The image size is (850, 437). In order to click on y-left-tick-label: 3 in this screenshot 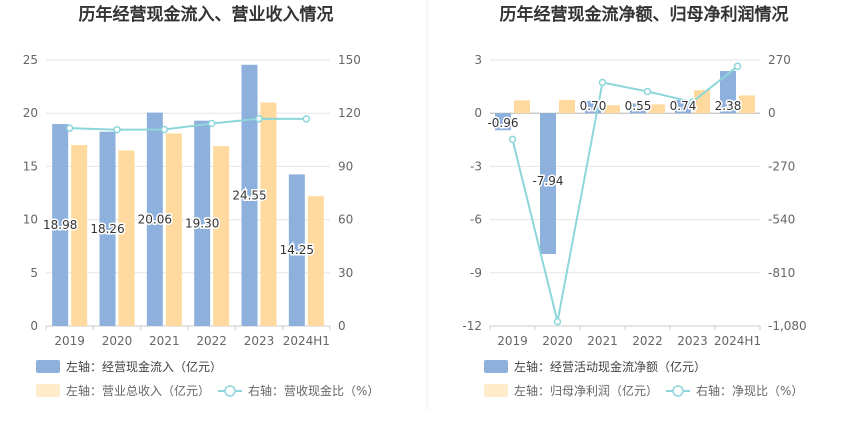, I will do `click(478, 60)`.